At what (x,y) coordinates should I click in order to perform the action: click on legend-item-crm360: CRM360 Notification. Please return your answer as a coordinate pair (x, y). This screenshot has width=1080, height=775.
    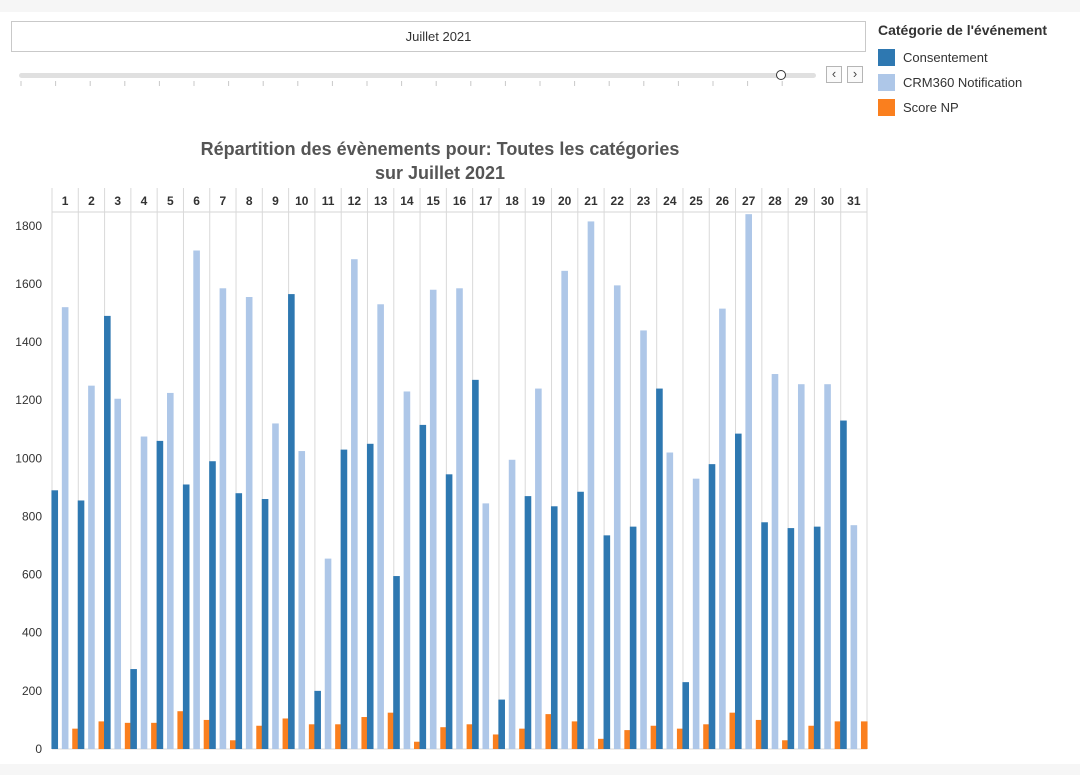
    Looking at the image, I should click on (962, 82).